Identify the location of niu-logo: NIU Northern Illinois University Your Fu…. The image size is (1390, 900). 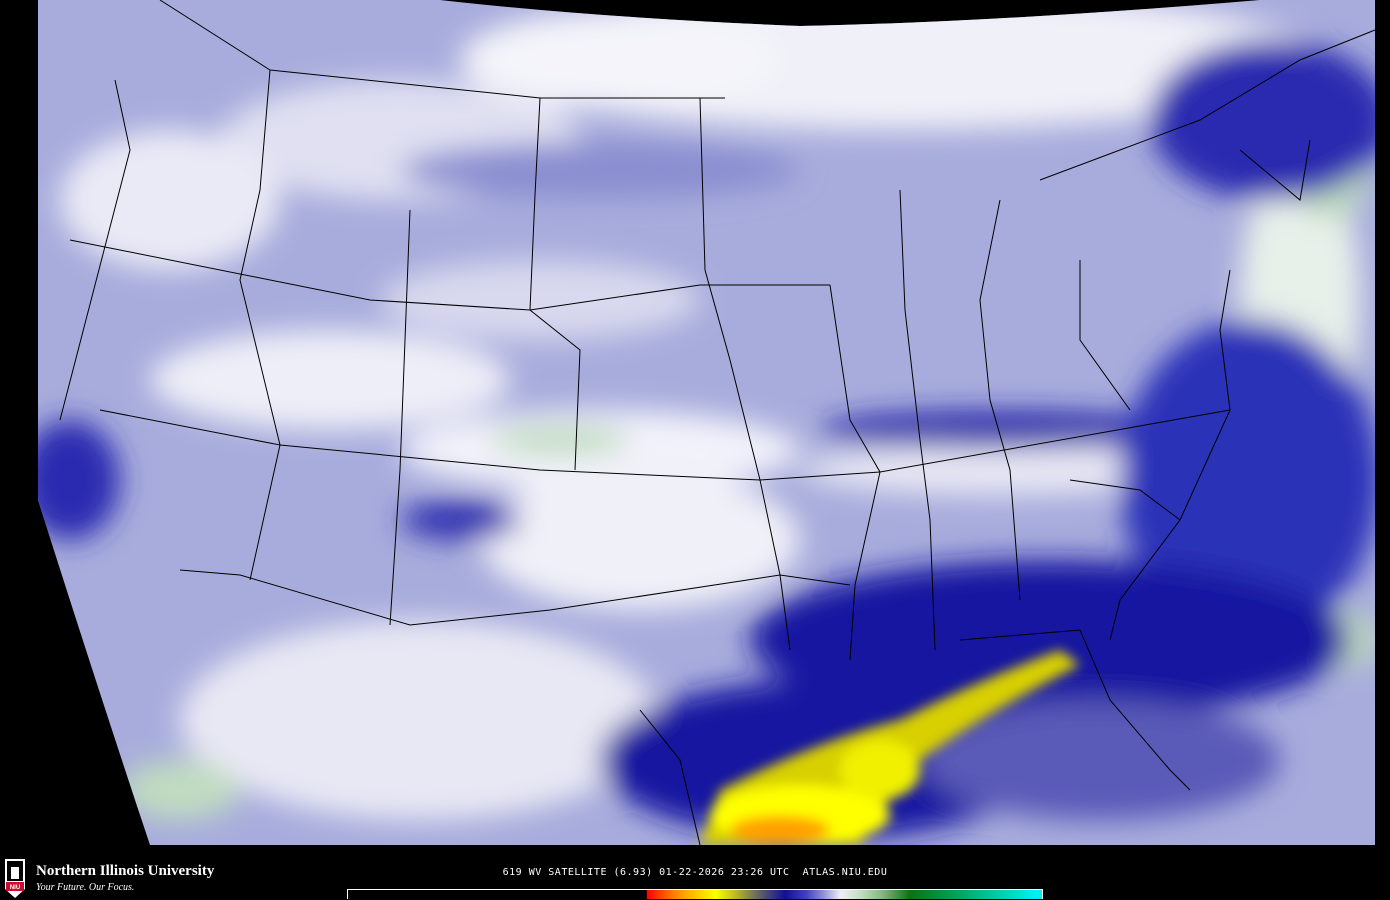
(118, 877).